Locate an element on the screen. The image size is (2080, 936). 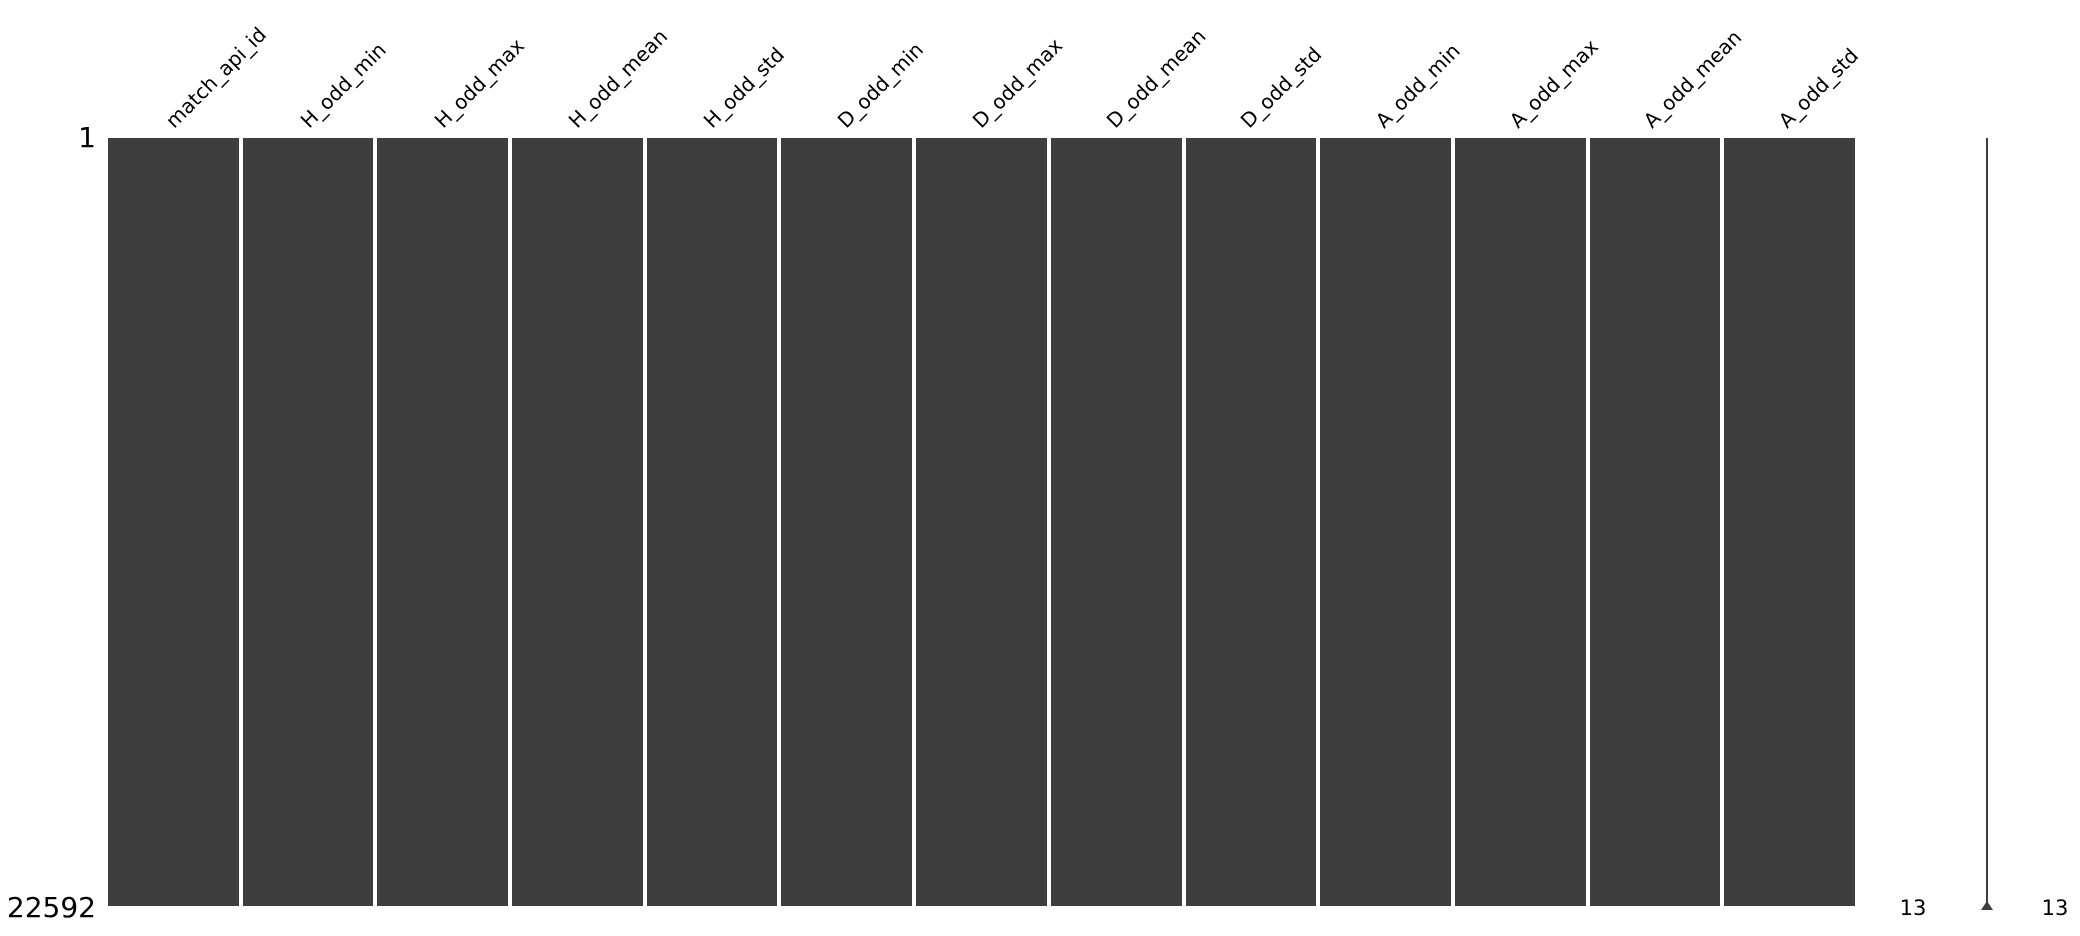
sparkline-min-label: 13 is located at coordinates (1913, 908).